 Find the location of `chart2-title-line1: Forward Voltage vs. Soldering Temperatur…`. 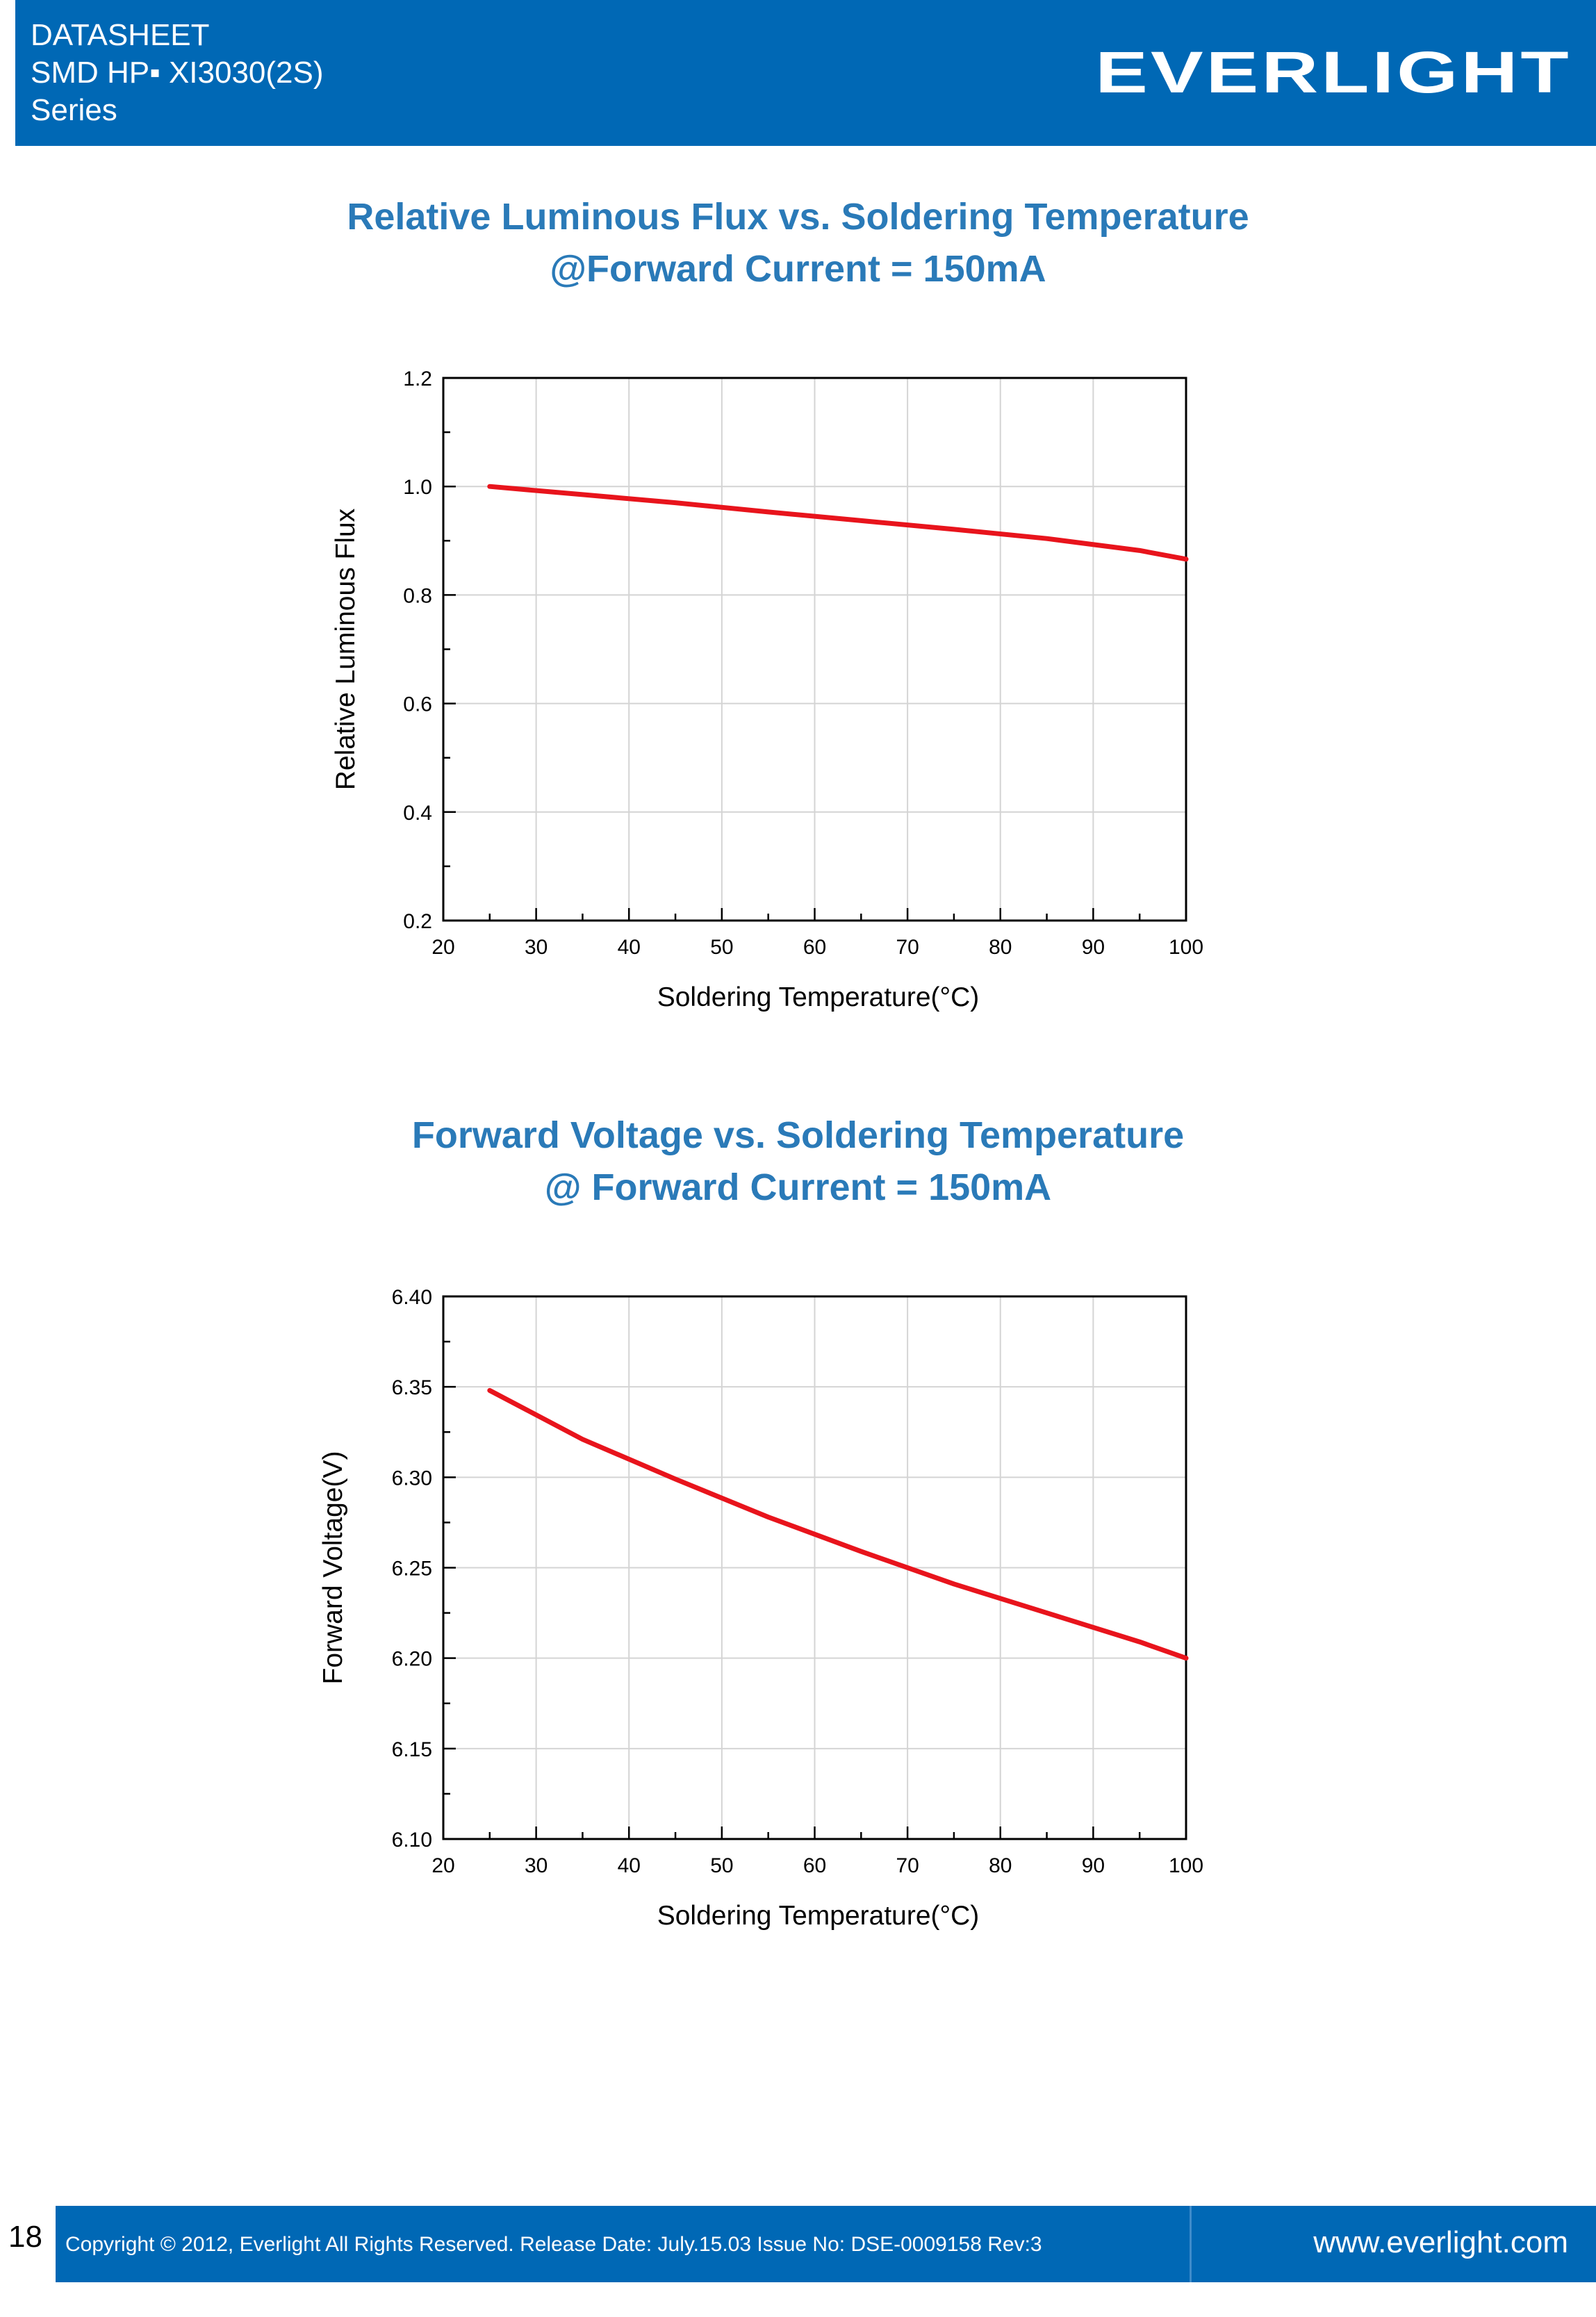

chart2-title-line1: Forward Voltage vs. Soldering Temperatur… is located at coordinates (798, 1135).